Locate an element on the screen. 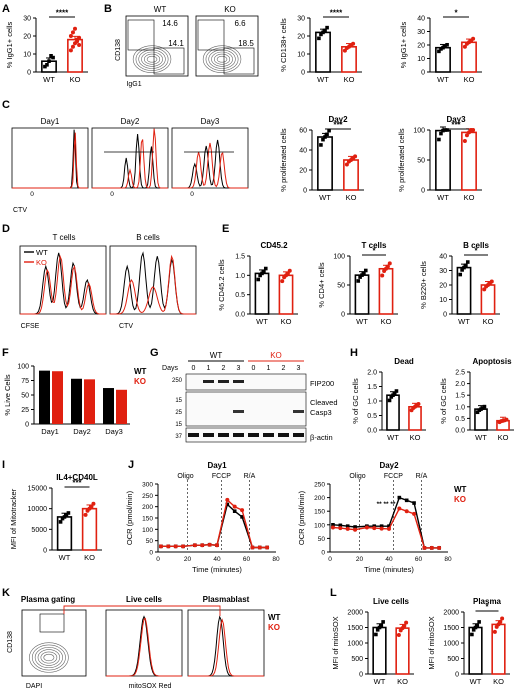 This screenshot has height=694, width=520. panel-f-y-tick-label: 0 is located at coordinates (27, 425).